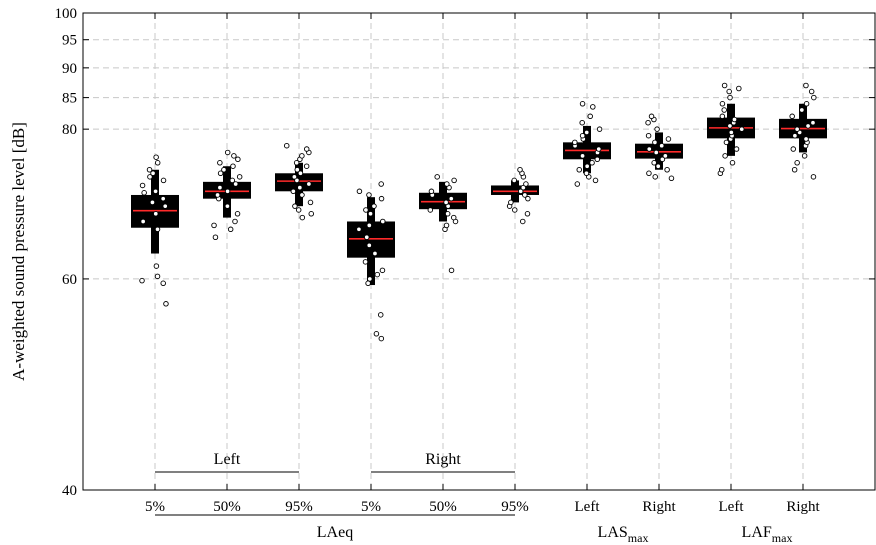 The height and width of the screenshot is (545, 876). Describe the element at coordinates (299, 182) in the screenshot. I see `box-body` at that location.